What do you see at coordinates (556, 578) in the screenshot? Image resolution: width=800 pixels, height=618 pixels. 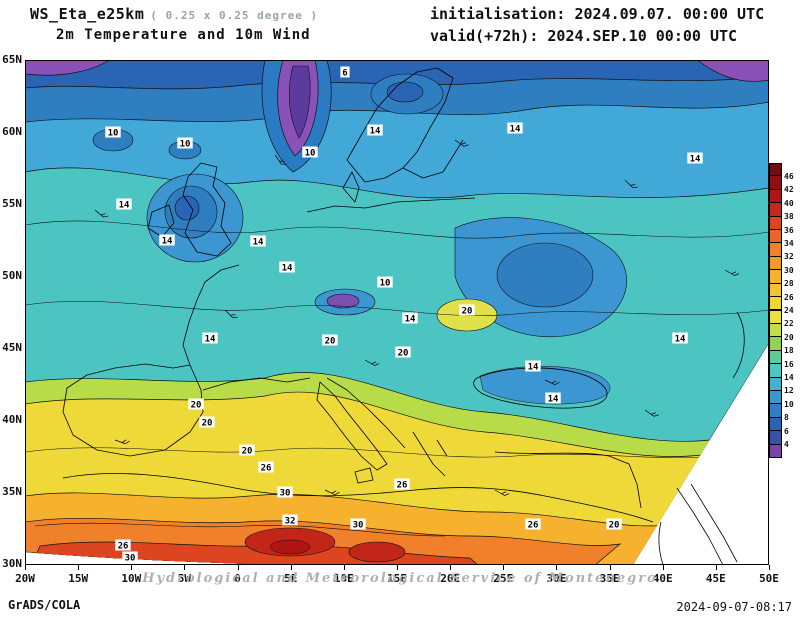 I see `lon-label: 30E` at bounding box center [556, 578].